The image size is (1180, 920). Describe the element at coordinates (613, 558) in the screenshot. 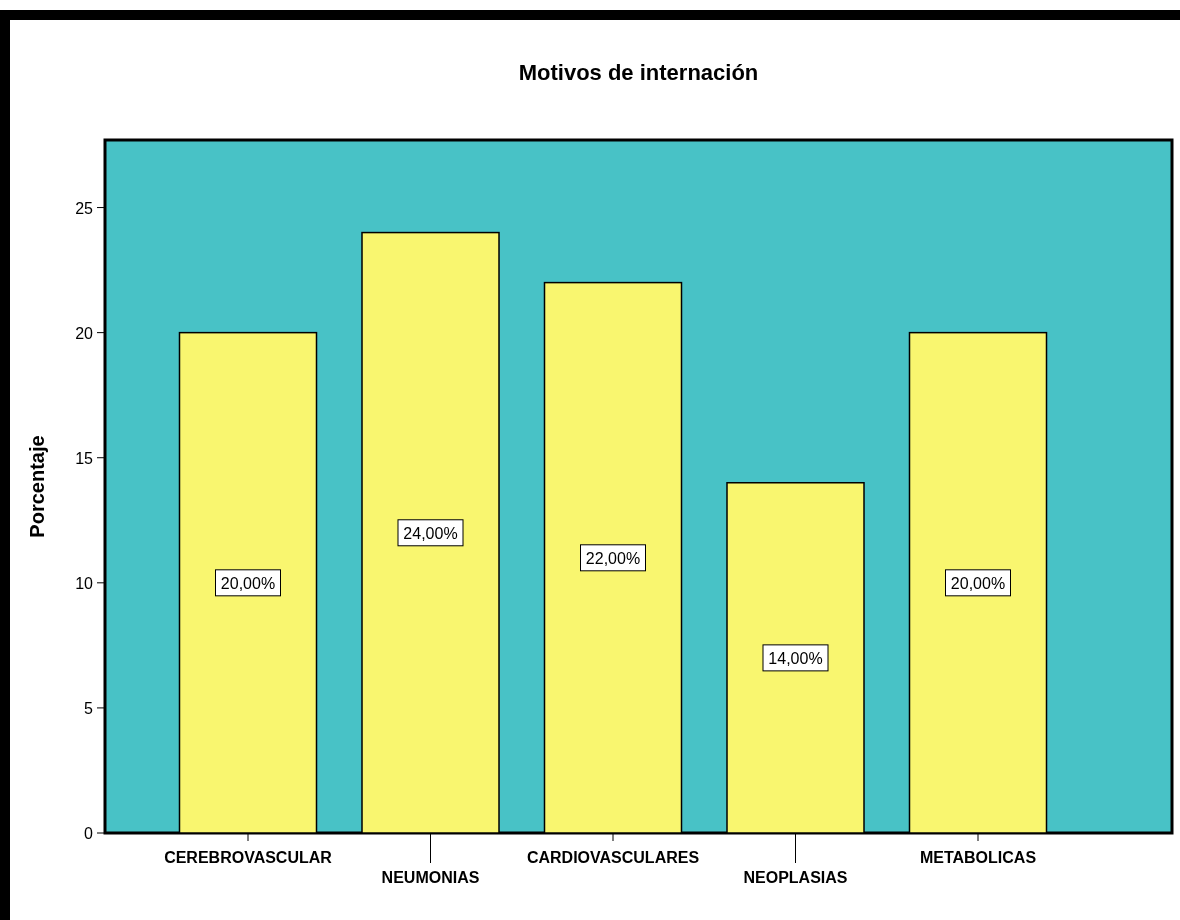

I see `data-label: 22,00%` at that location.